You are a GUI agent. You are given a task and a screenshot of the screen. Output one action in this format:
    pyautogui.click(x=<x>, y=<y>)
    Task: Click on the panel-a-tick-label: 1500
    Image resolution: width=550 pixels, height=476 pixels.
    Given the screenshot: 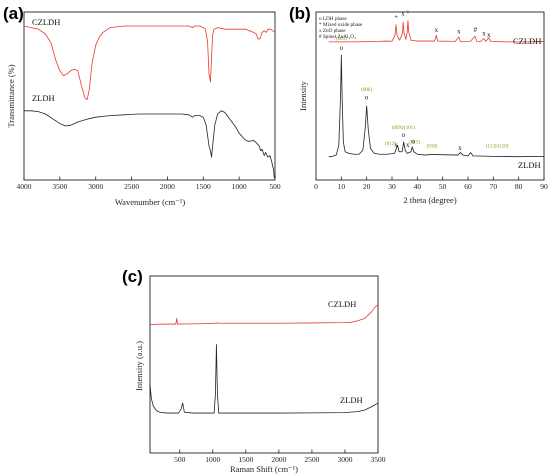 What is the action you would take?
    pyautogui.click(x=203, y=186)
    